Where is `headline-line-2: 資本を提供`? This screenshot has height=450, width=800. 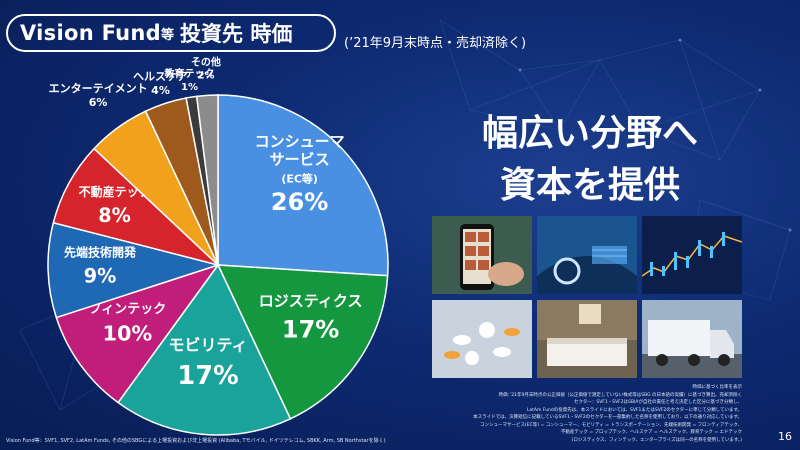
headline-line-2: 資本を提供 is located at coordinates (589, 185).